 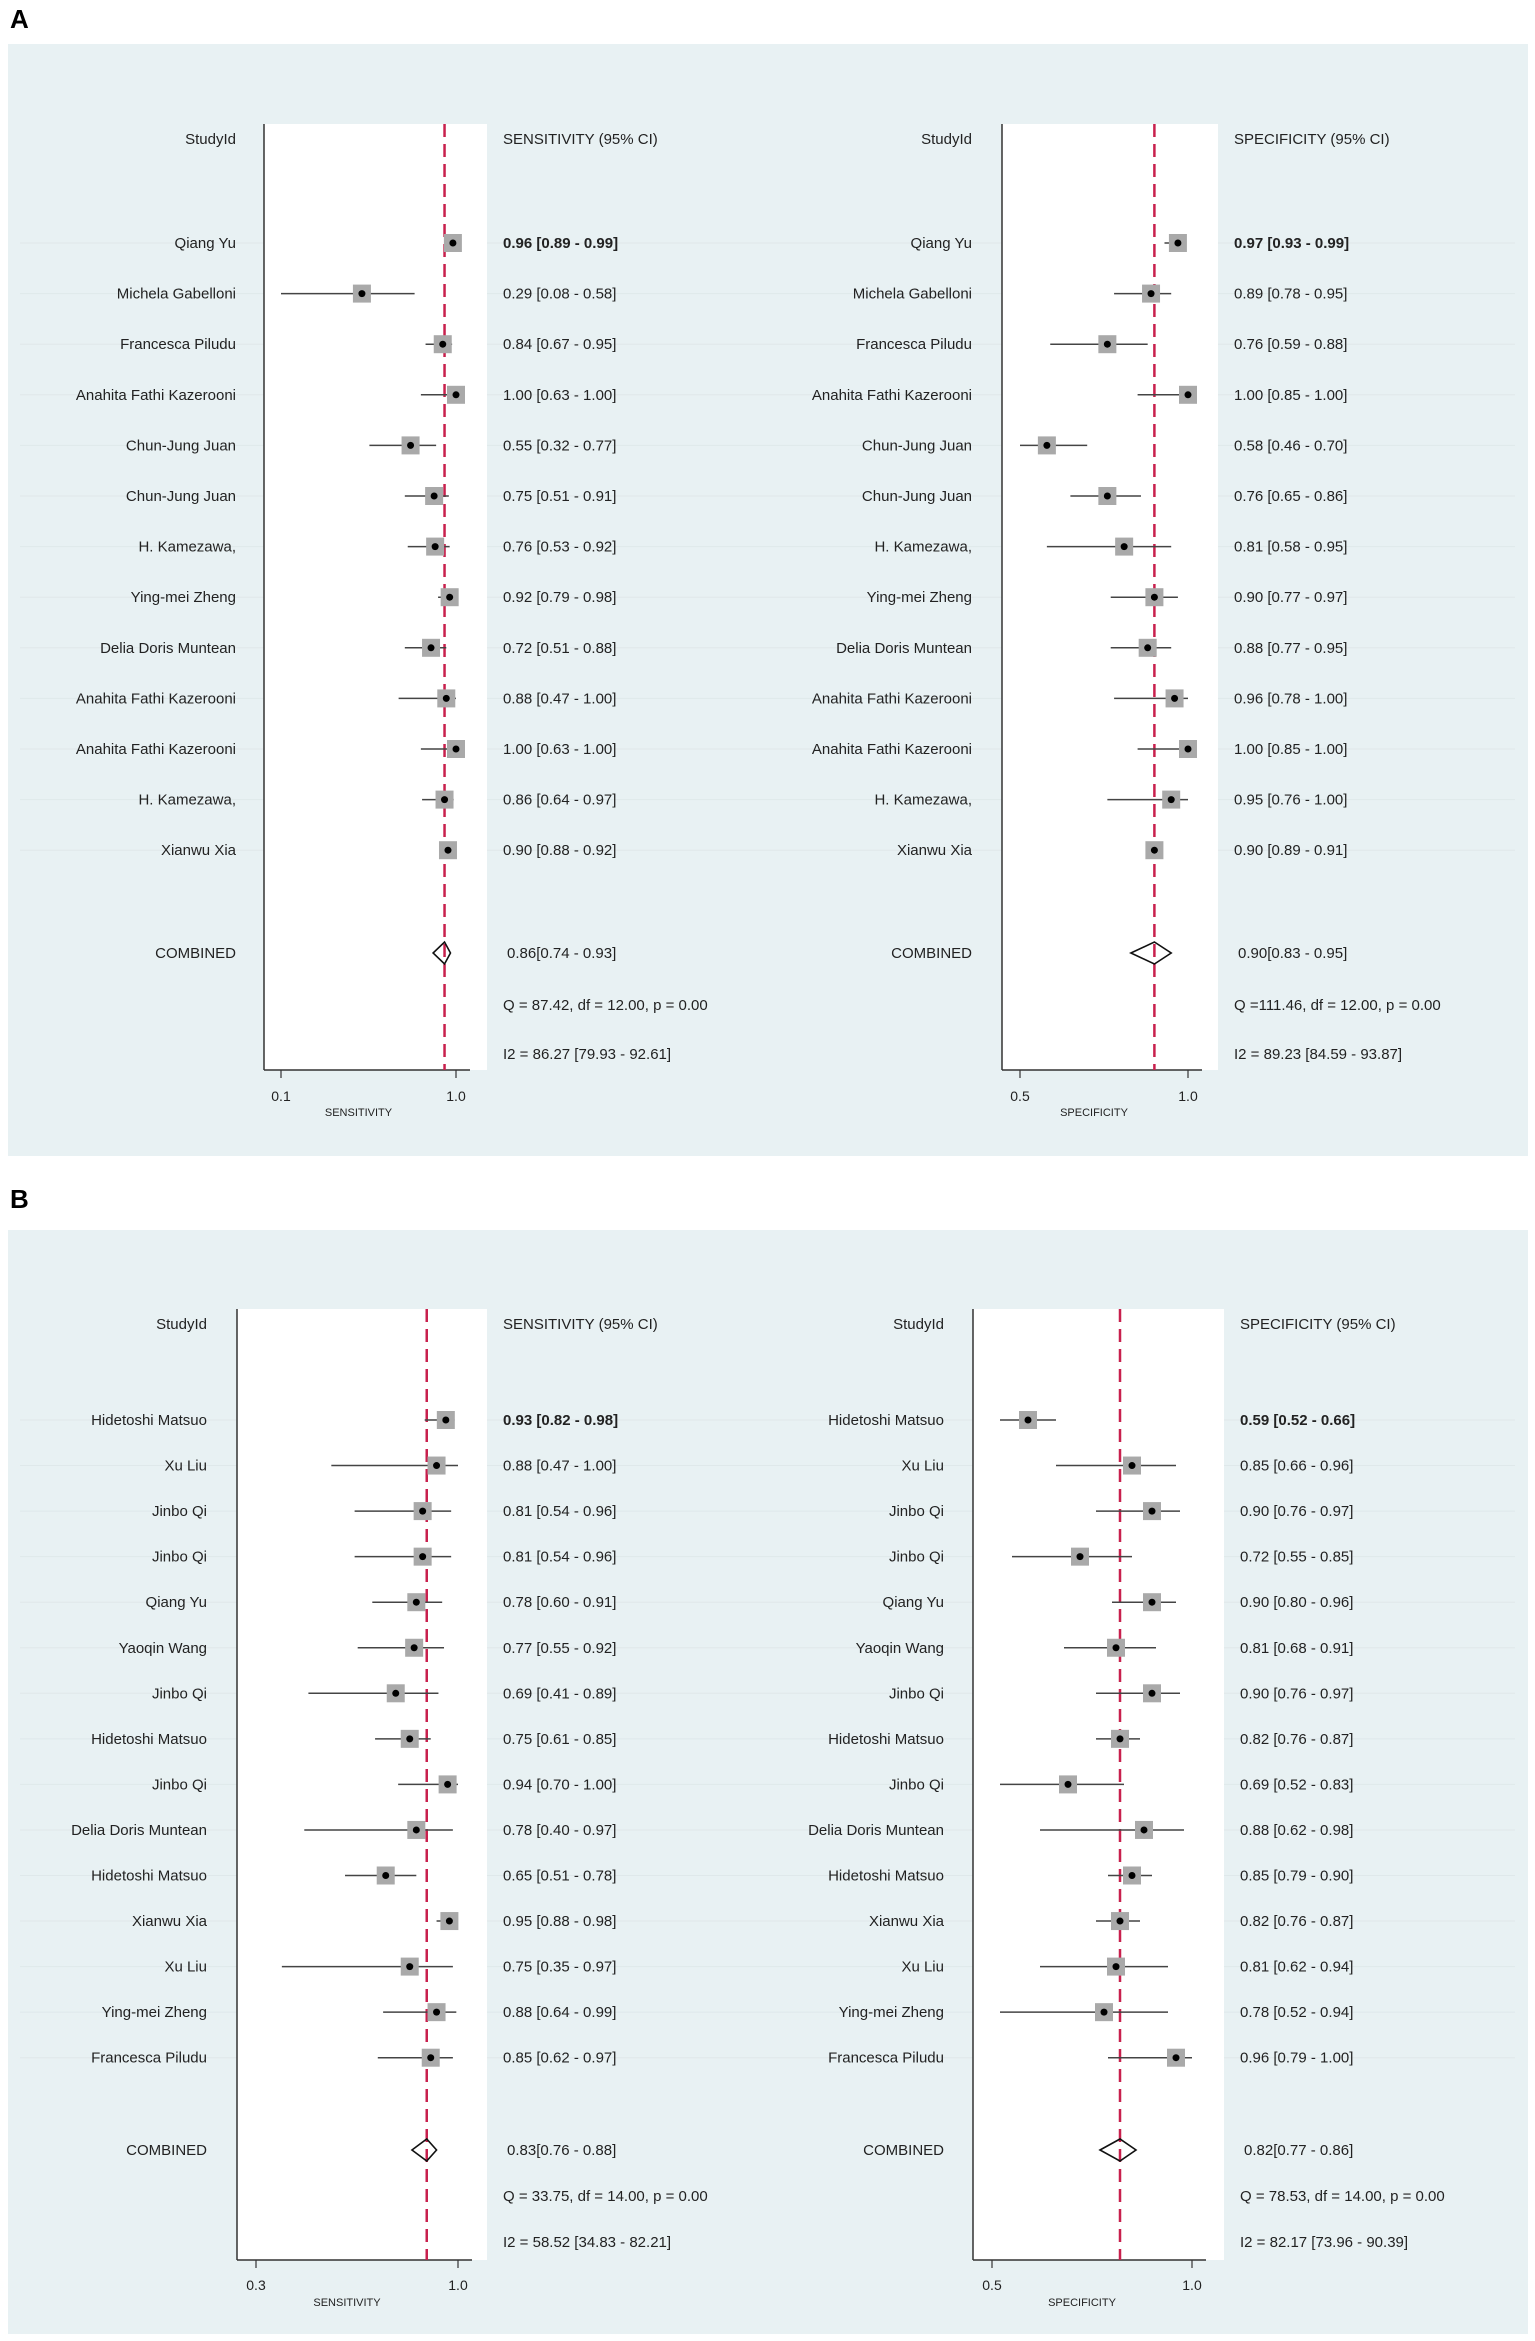 What do you see at coordinates (559, 496) in the screenshot?
I see `study-estimate-text: 0.75 [0.51 - 0.91]` at bounding box center [559, 496].